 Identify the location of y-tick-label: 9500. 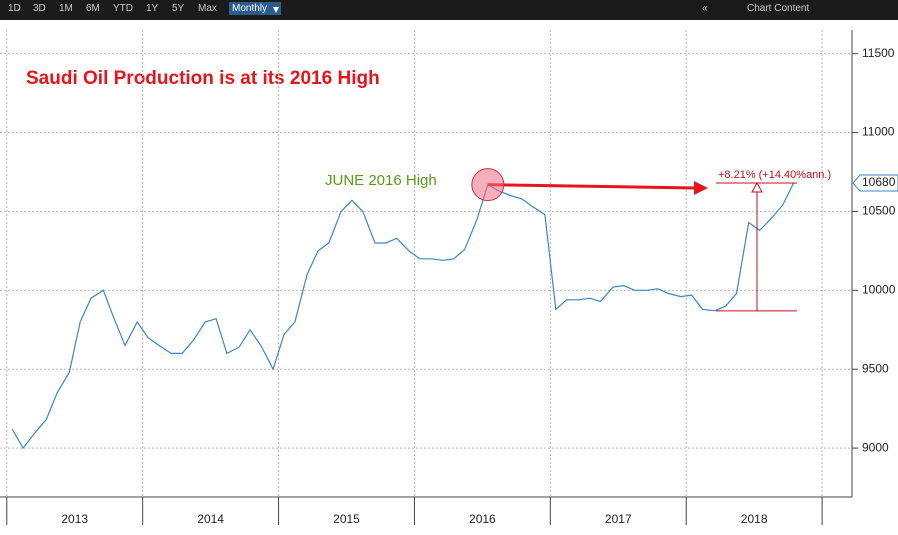
(875, 368).